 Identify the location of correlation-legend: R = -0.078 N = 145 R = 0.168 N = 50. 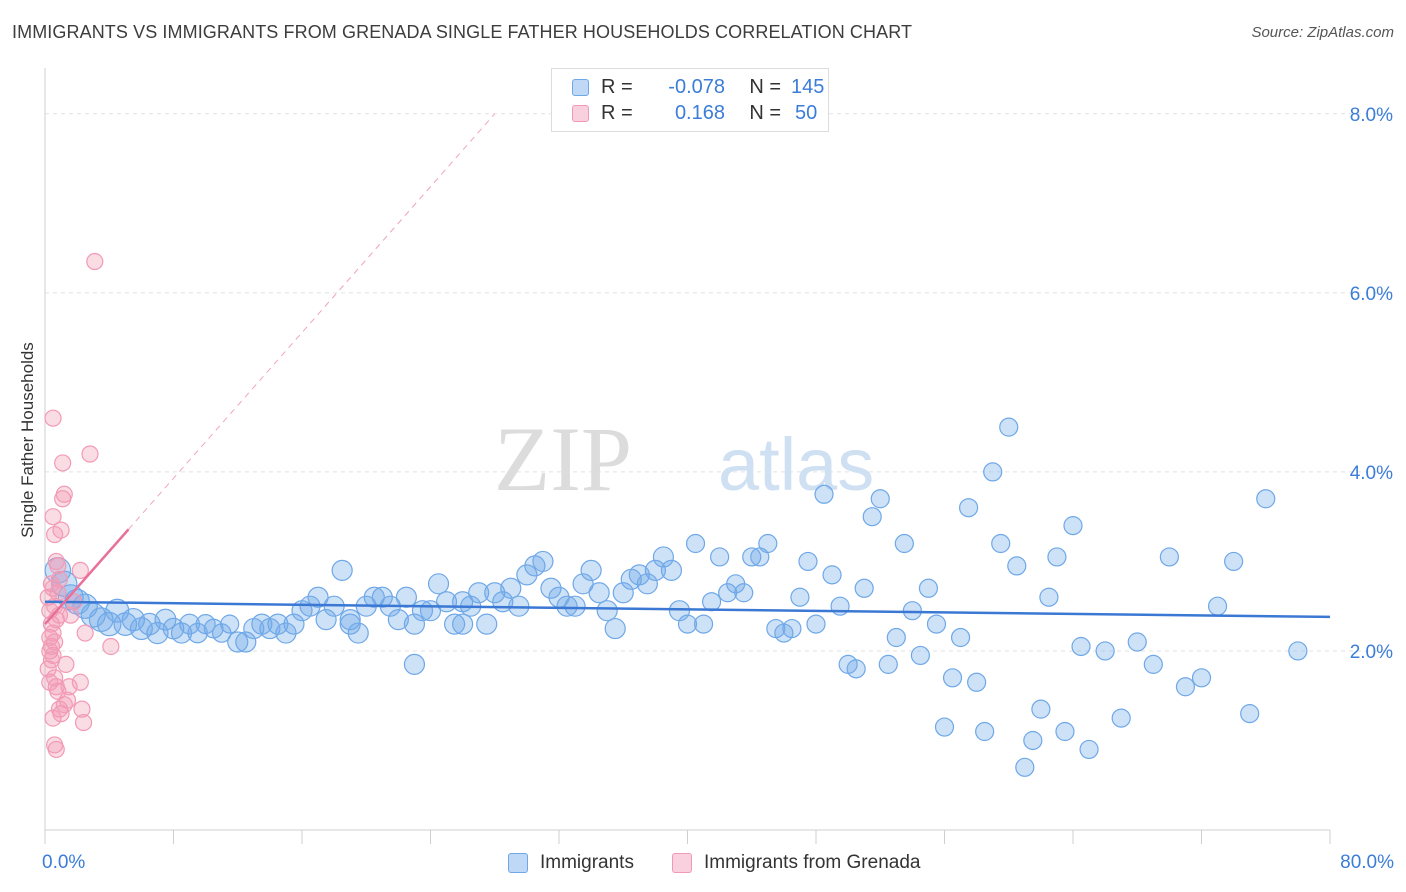
(690, 100).